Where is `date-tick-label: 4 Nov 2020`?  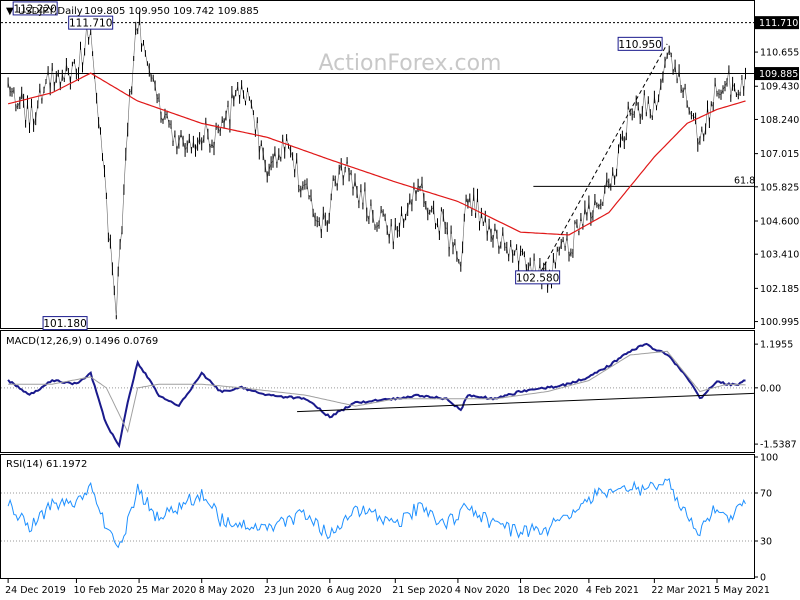 date-tick-label: 4 Nov 2020 is located at coordinates (482, 590).